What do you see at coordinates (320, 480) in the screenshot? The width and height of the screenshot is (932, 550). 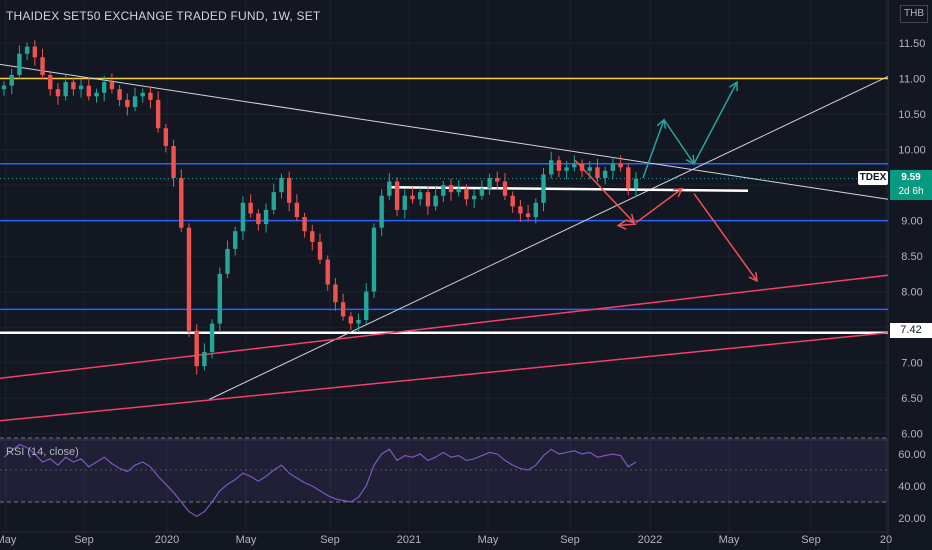 I see `rsi-series-line` at bounding box center [320, 480].